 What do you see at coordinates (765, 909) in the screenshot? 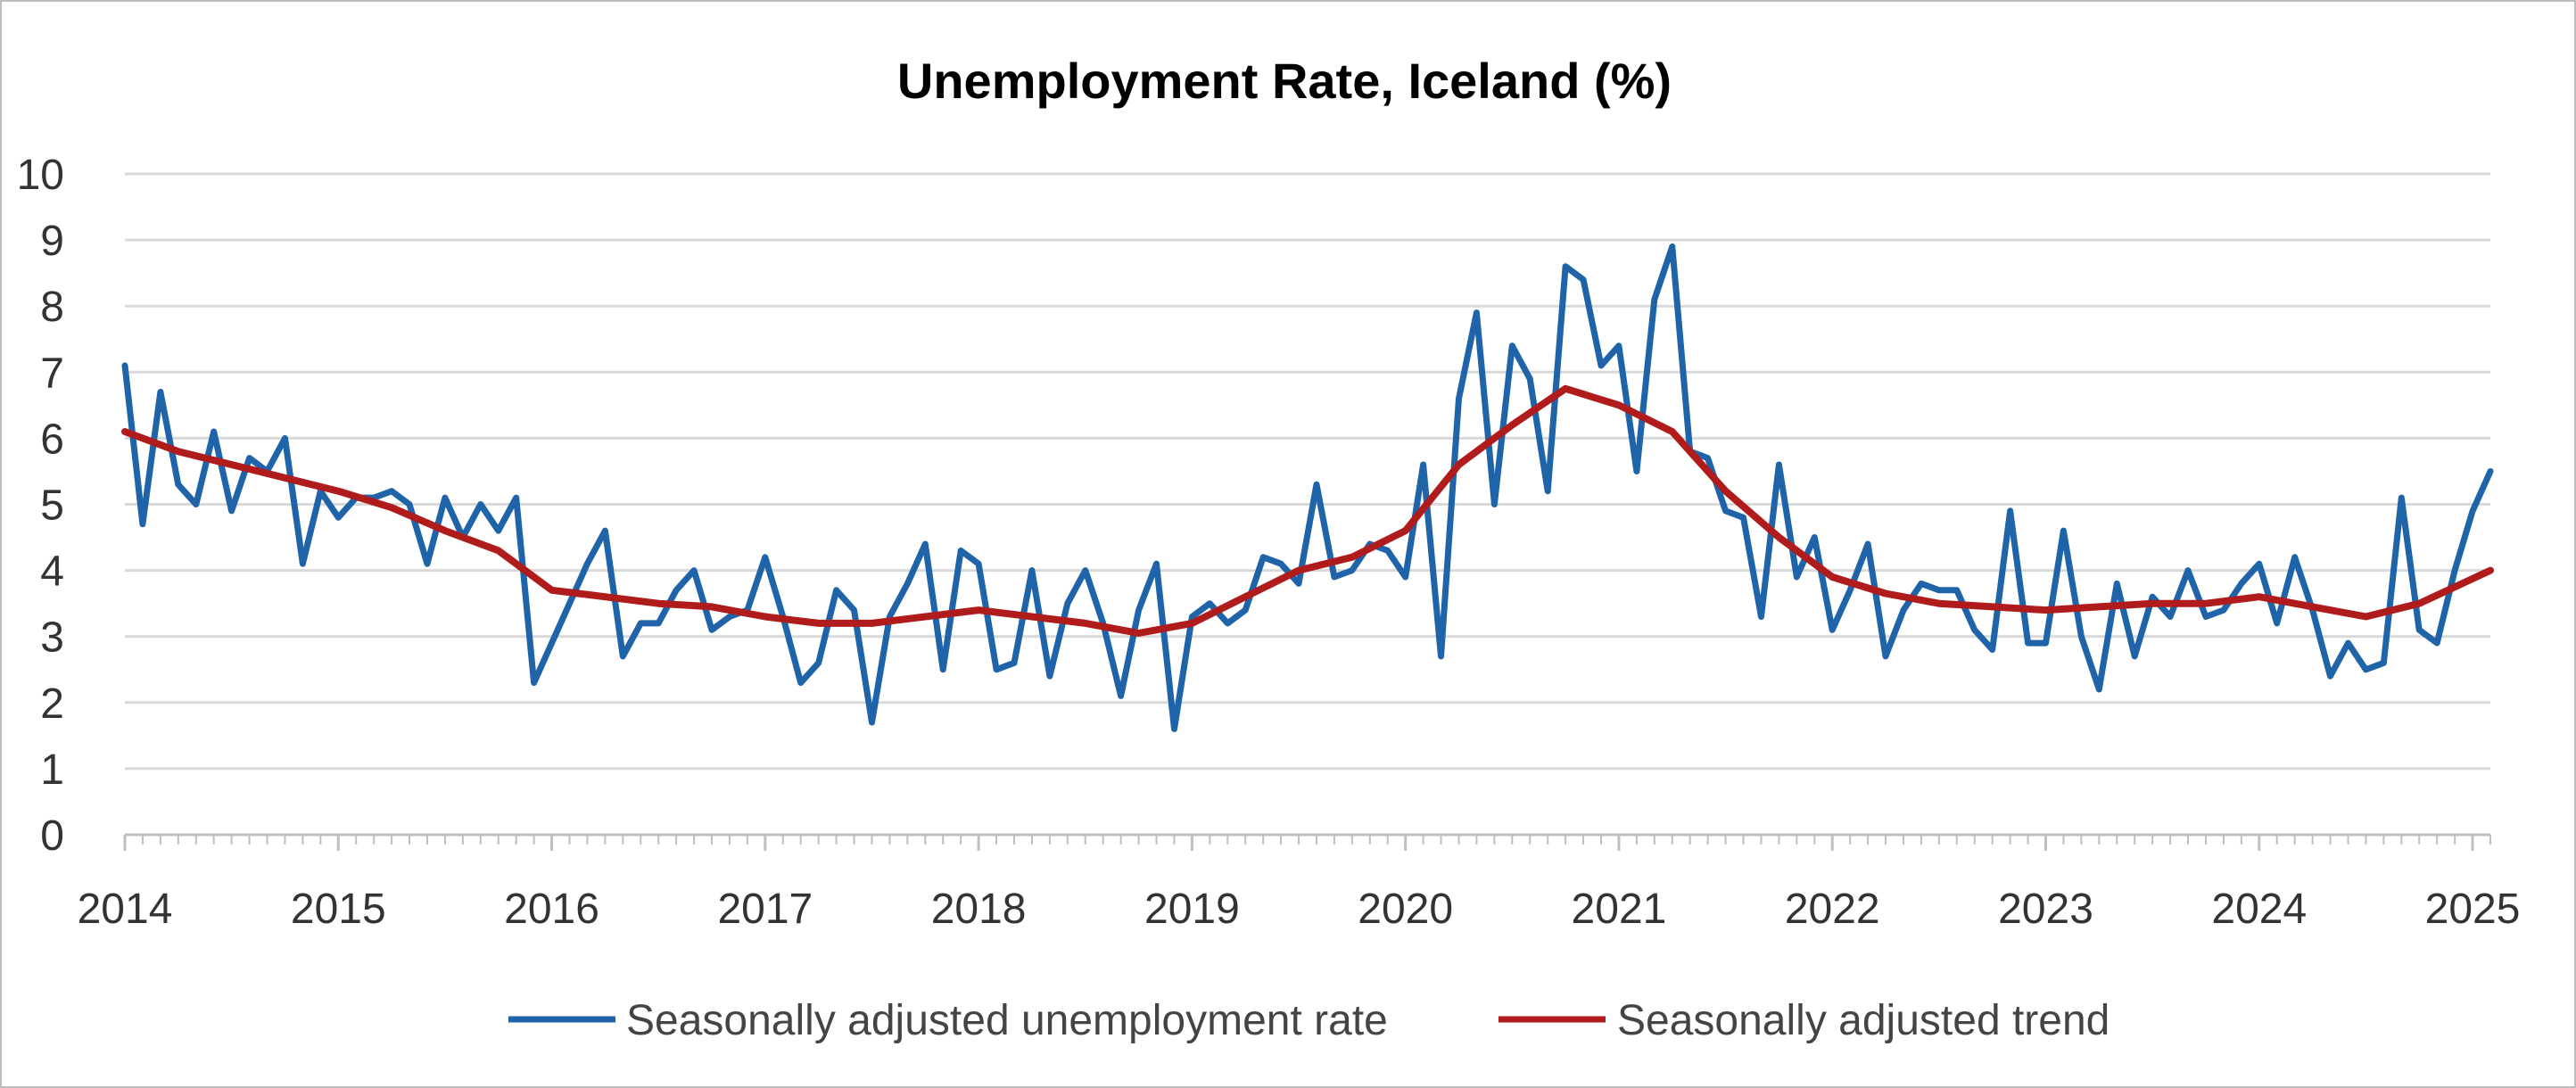
I see `x-tick-label: 2017` at bounding box center [765, 909].